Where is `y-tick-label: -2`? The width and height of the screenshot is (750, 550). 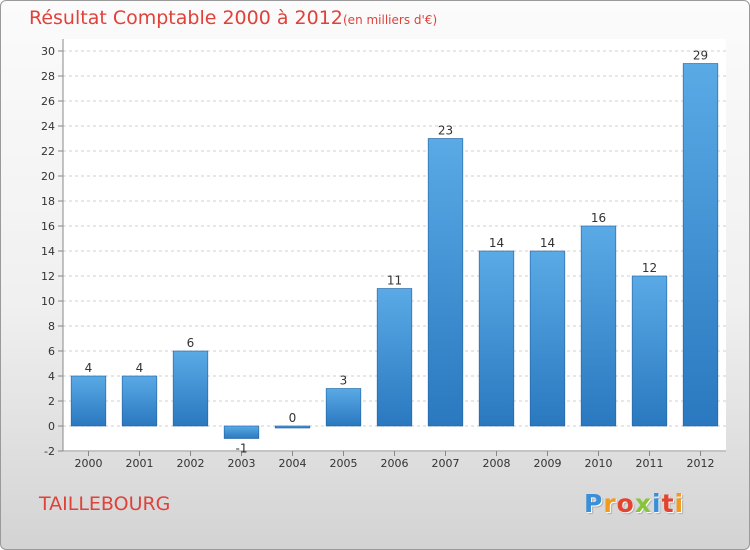 y-tick-label: -2 is located at coordinates (49, 451).